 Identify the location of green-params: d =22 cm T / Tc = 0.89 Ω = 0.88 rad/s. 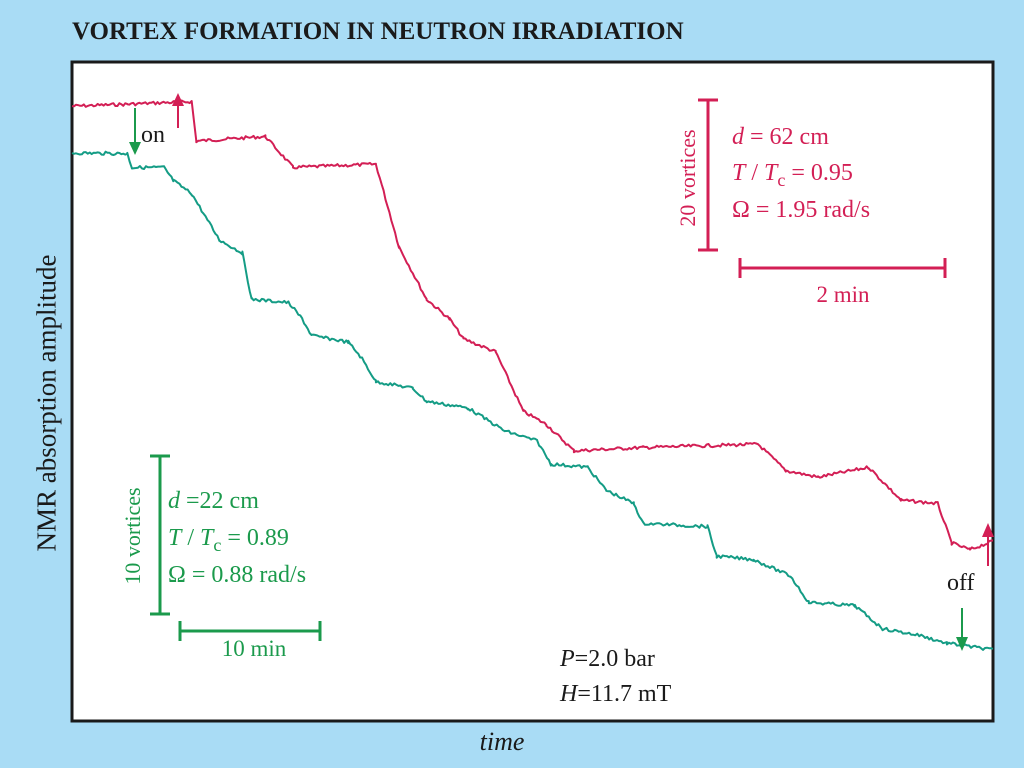
(237, 538).